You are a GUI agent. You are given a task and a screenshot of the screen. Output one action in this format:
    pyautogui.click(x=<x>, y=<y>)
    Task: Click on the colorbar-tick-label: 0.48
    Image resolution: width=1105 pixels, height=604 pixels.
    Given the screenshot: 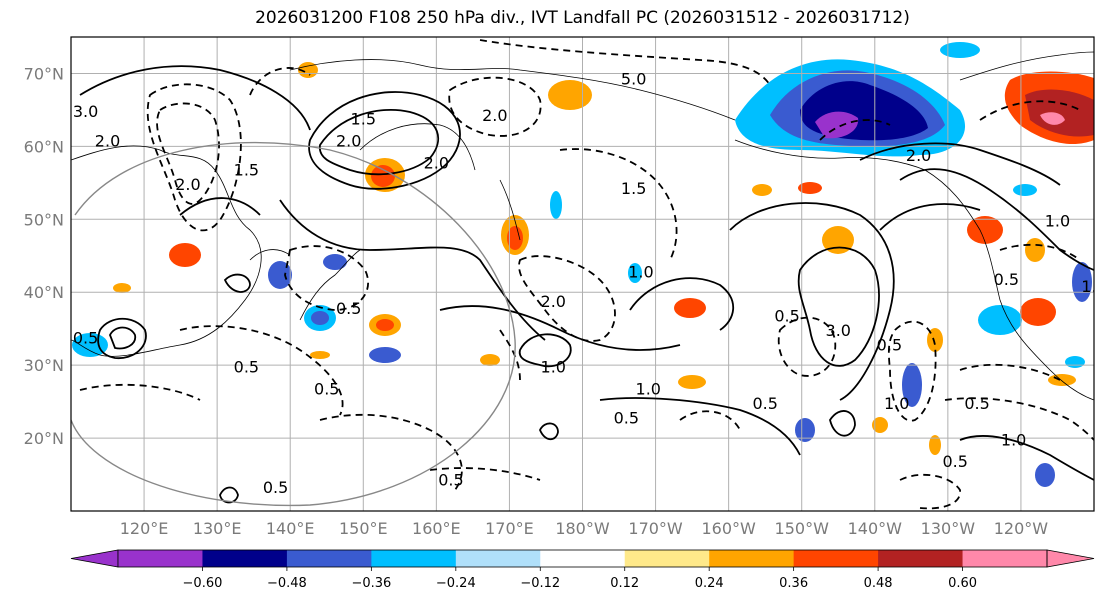 What is the action you would take?
    pyautogui.click(x=878, y=583)
    